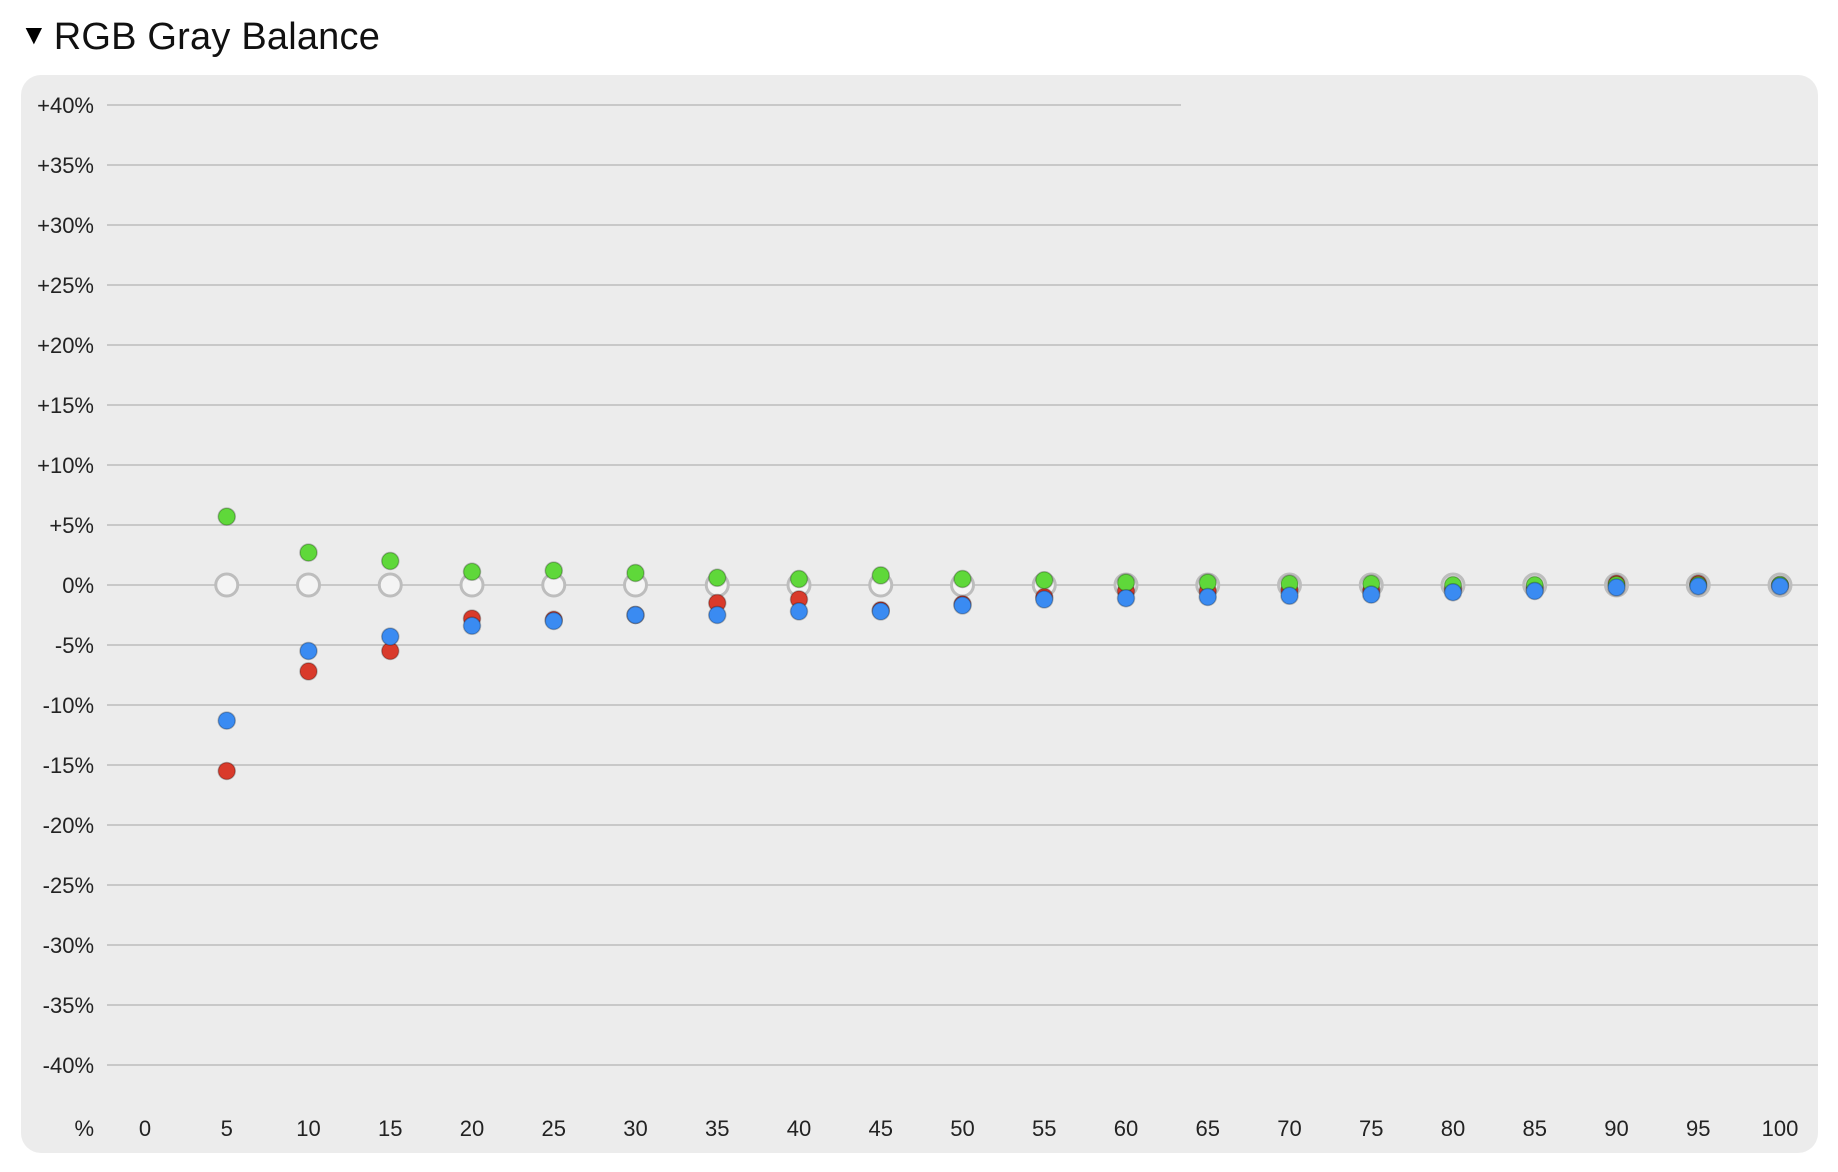 The height and width of the screenshot is (1172, 1838). I want to click on section-header-toggle: ▼ RGB Gray Balance, so click(200, 37).